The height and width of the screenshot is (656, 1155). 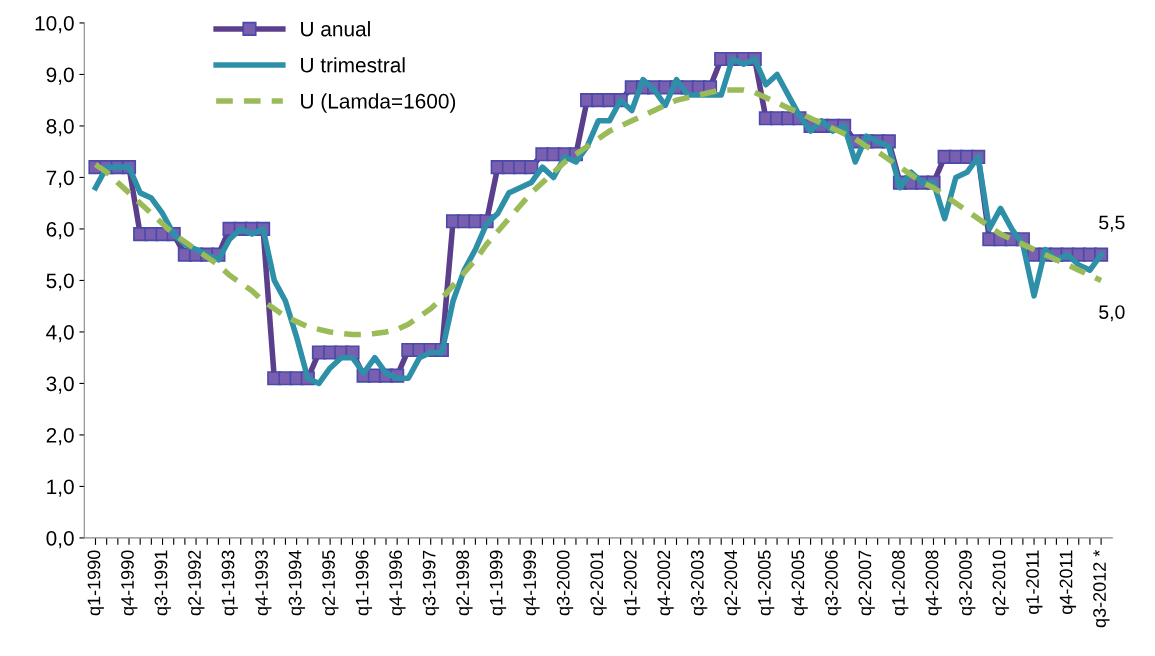 What do you see at coordinates (60, 539) in the screenshot?
I see `y-tick-label: 0,0` at bounding box center [60, 539].